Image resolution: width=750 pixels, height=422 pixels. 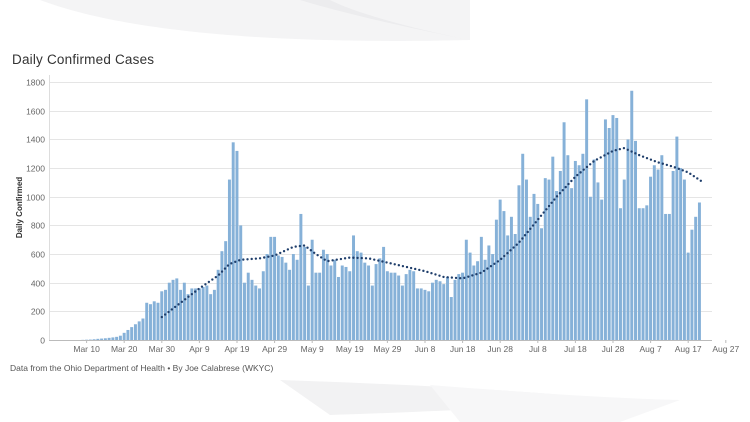 What do you see at coordinates (38, 284) in the screenshot?
I see `y-tick-label: 400` at bounding box center [38, 284].